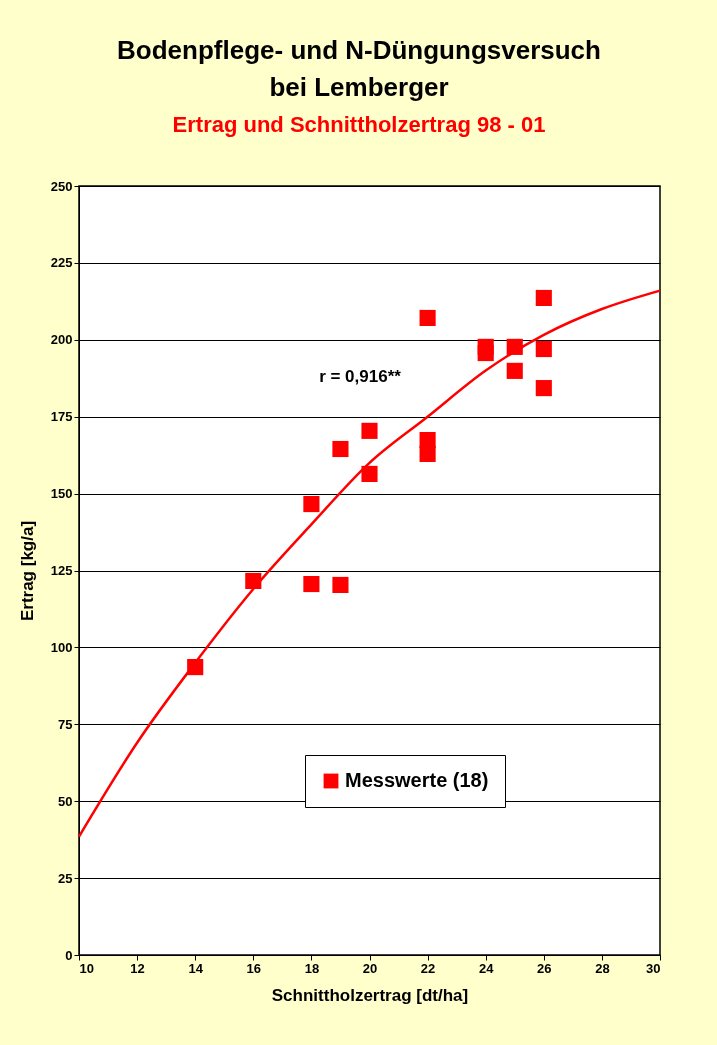  I want to click on x-tick-label: 12, so click(137, 968).